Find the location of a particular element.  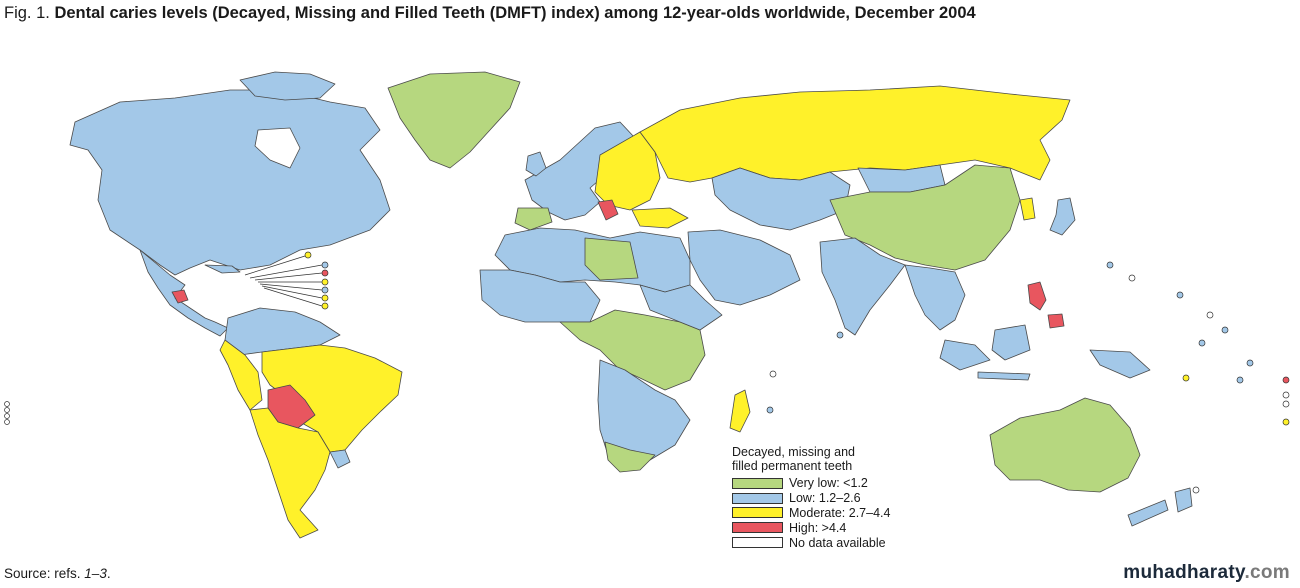

region-greenland is located at coordinates (454, 120).